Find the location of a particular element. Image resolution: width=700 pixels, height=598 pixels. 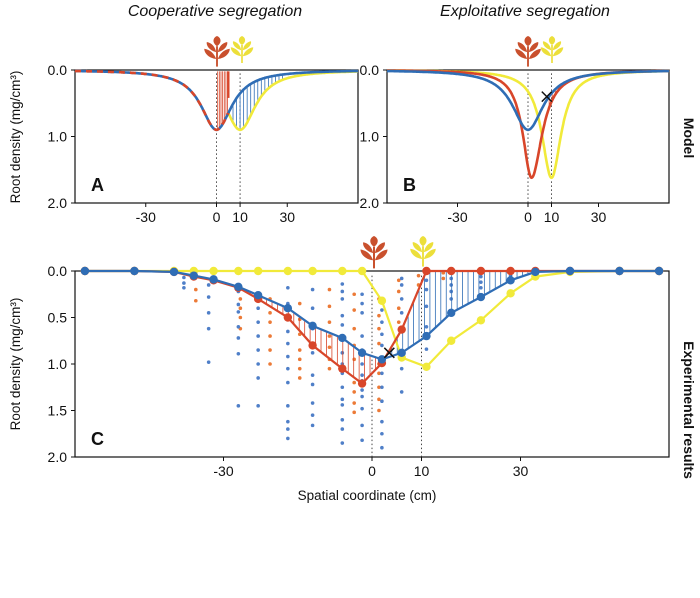

title-cooperative: Cooperative segregation is located at coordinates (215, 11).